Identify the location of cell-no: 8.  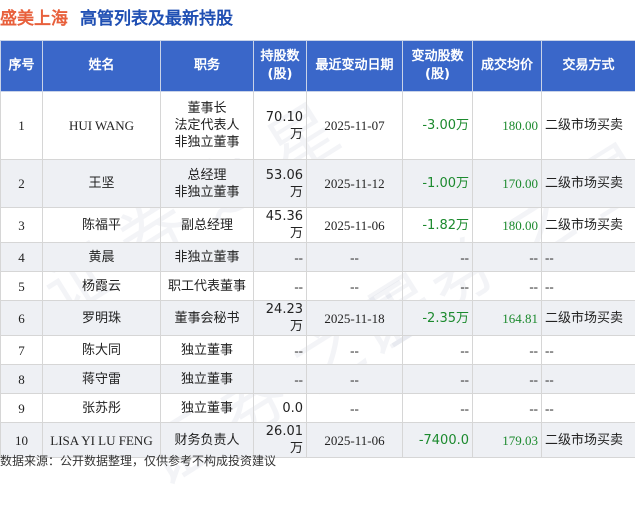
(22, 379).